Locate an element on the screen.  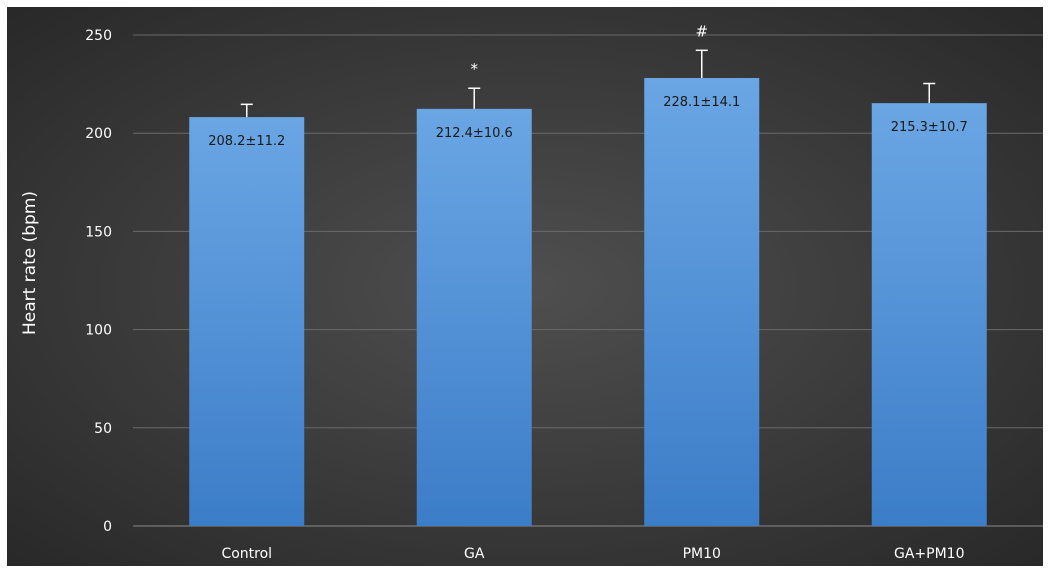
significance-markers: *# is located at coordinates (590, 50).